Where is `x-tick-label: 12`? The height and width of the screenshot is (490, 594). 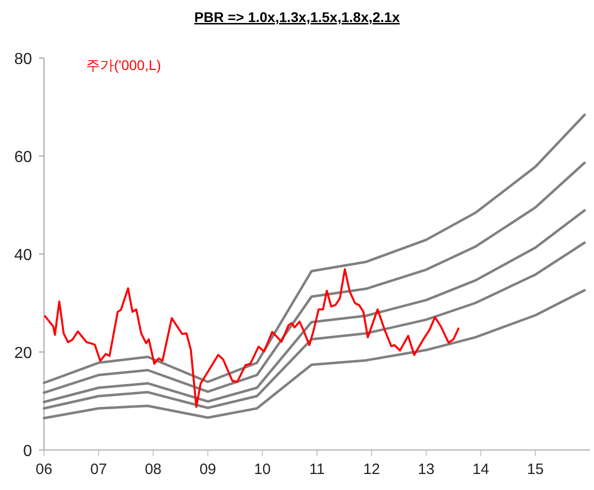 x-tick-label: 12 is located at coordinates (371, 469).